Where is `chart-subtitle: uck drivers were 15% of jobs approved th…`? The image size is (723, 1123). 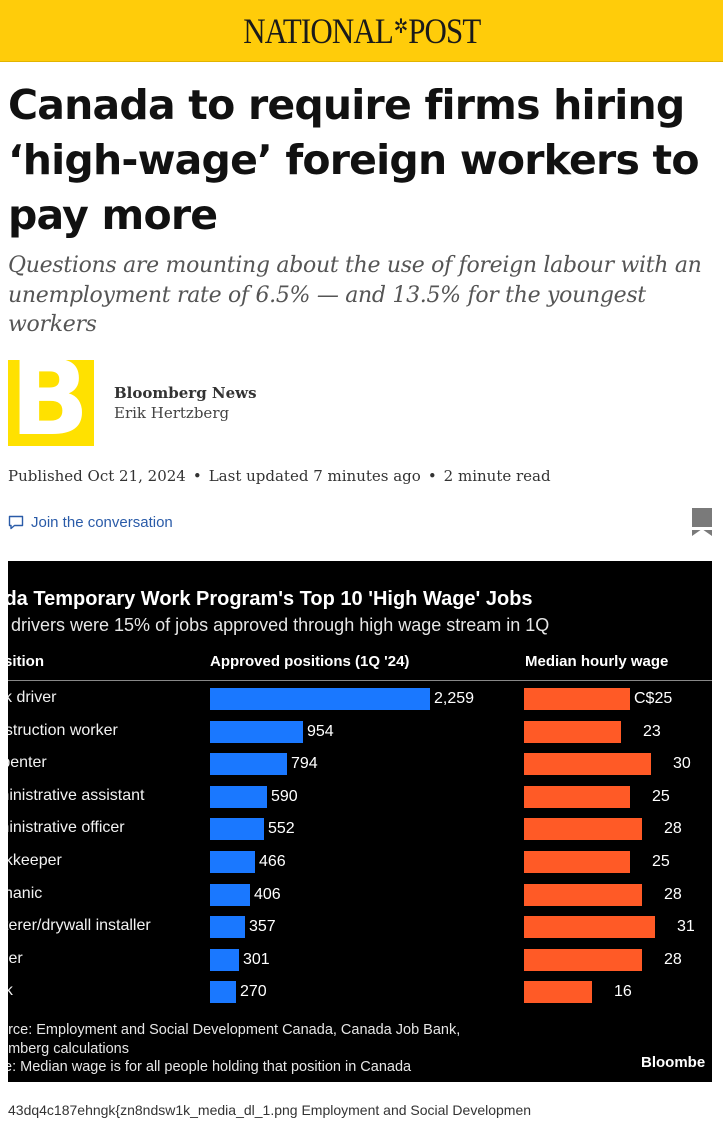 chart-subtitle: uck drivers were 15% of jobs approved th… is located at coordinates (279, 625).